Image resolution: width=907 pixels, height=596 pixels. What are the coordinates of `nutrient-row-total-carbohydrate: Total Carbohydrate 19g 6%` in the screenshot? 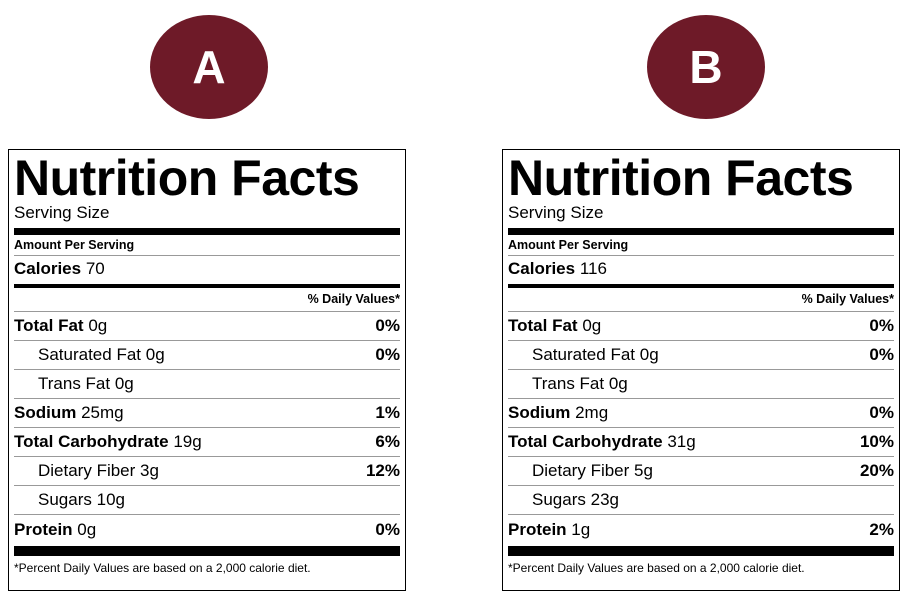 It's located at (207, 442).